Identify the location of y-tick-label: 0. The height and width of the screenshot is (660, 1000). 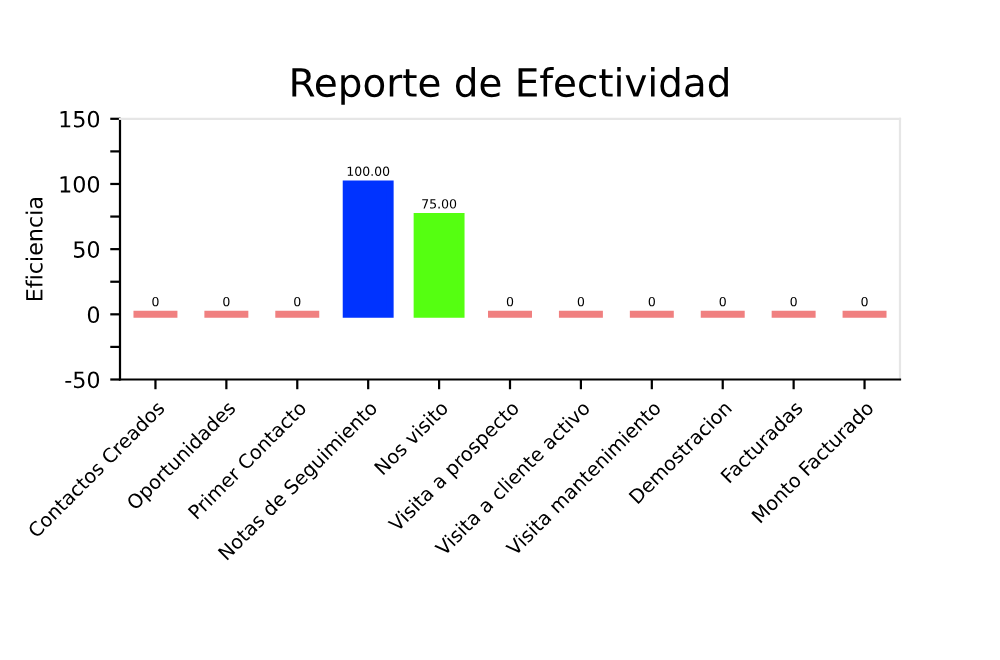
(93, 315).